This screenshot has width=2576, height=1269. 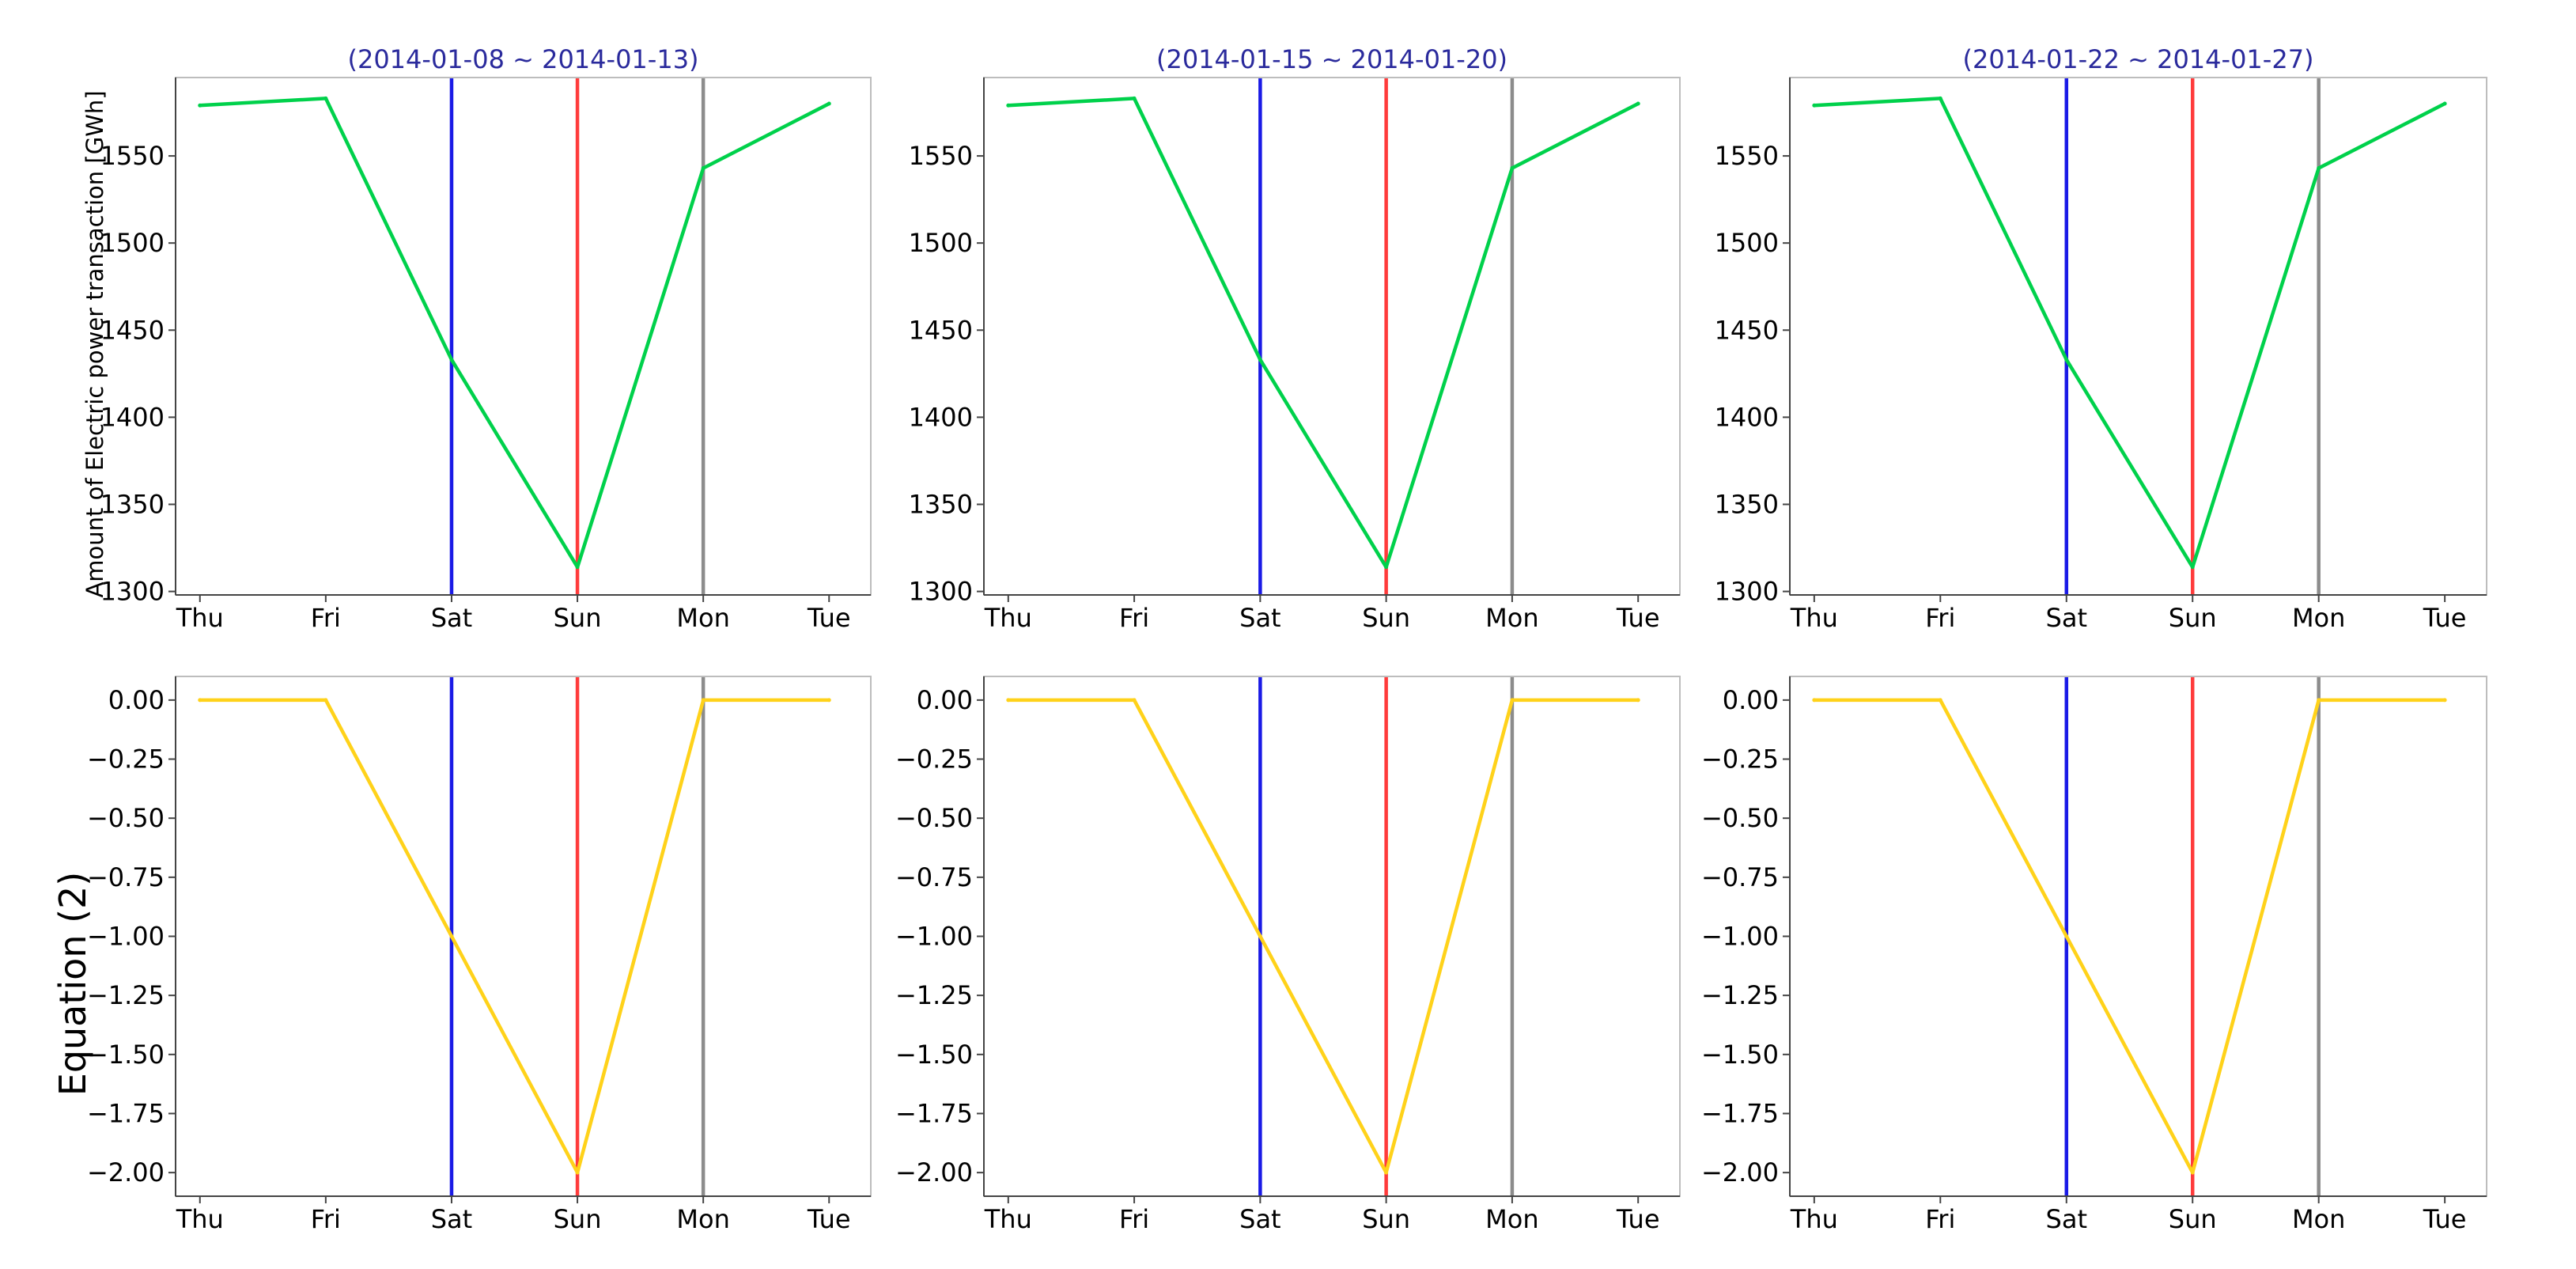 What do you see at coordinates (133, 243) in the screenshot?
I see `y-tick-label: 1500` at bounding box center [133, 243].